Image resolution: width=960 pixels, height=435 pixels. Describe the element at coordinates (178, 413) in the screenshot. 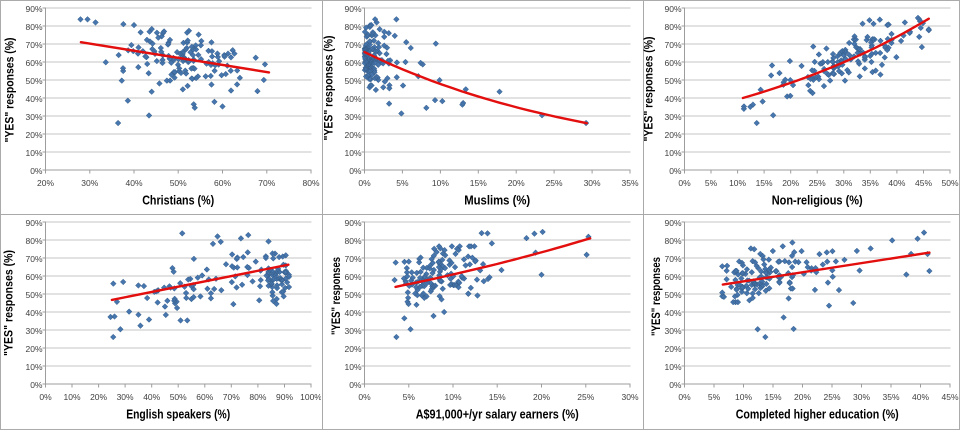

I see `svg-text: English speakers (%)` at that location.